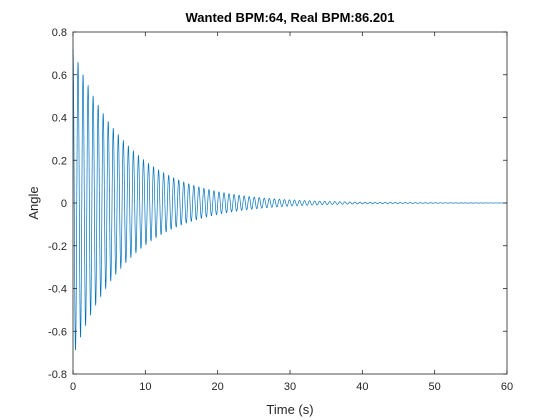 The image size is (560, 420). Describe the element at coordinates (57, 375) in the screenshot. I see `y-tick-label: -0.8` at that location.